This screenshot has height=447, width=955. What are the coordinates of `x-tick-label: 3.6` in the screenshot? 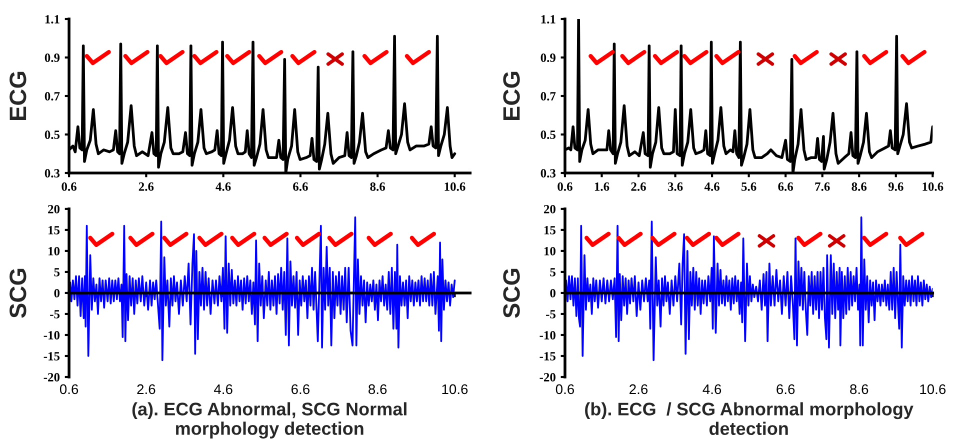 It's located at (675, 186).